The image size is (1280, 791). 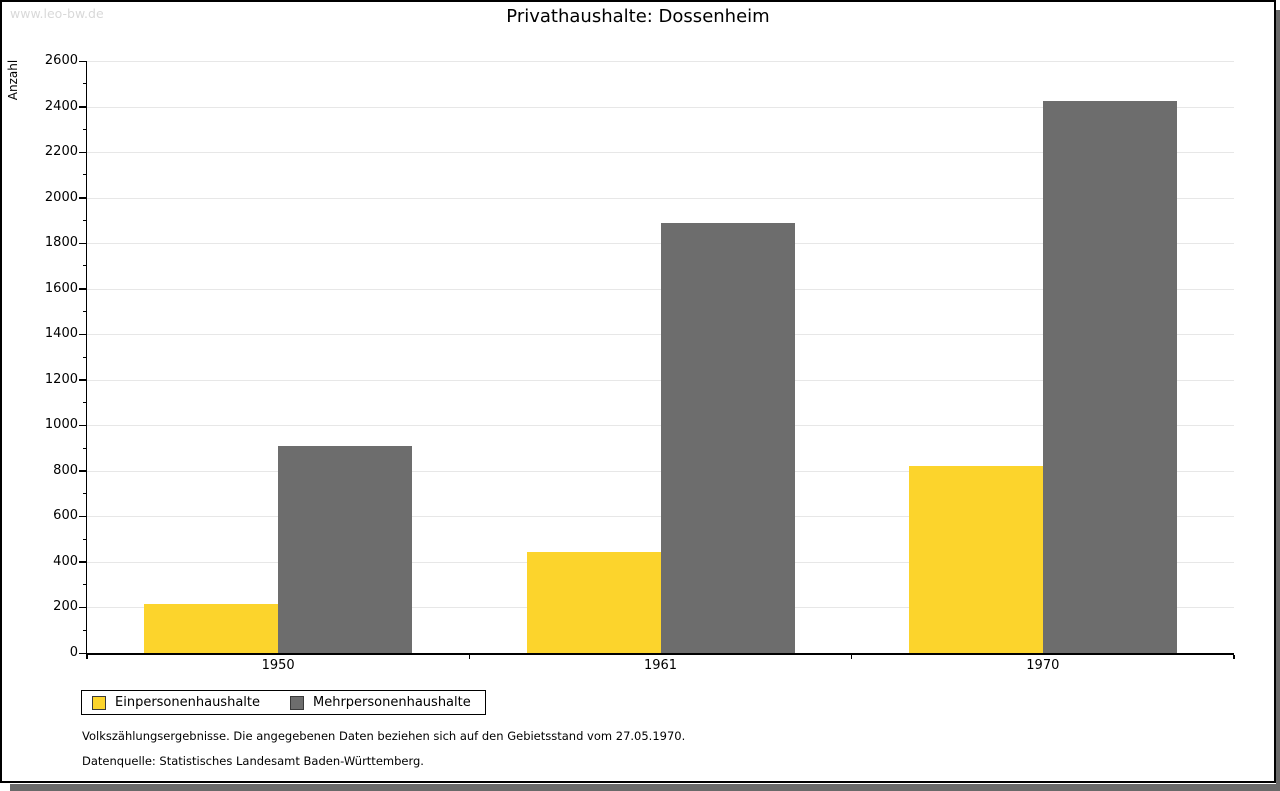 I want to click on x-axis-line, so click(x=659, y=654).